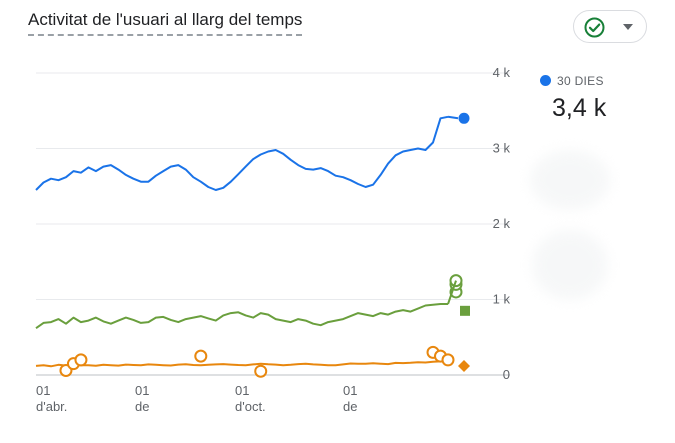 This screenshot has width=675, height=443. I want to click on legend-label: 30 DIES, so click(580, 81).